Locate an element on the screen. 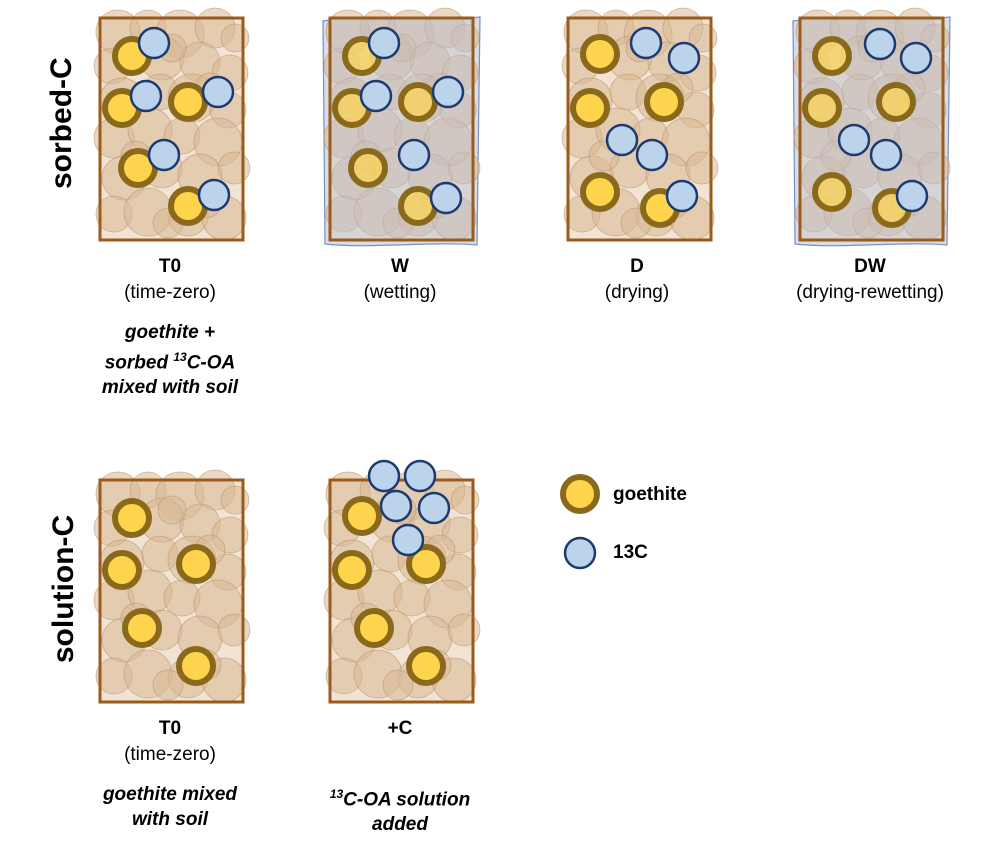 Image resolution: width=1000 pixels, height=842 pixels. panel-note-solution-t0: goethite mixed with soil is located at coordinates (170, 807).